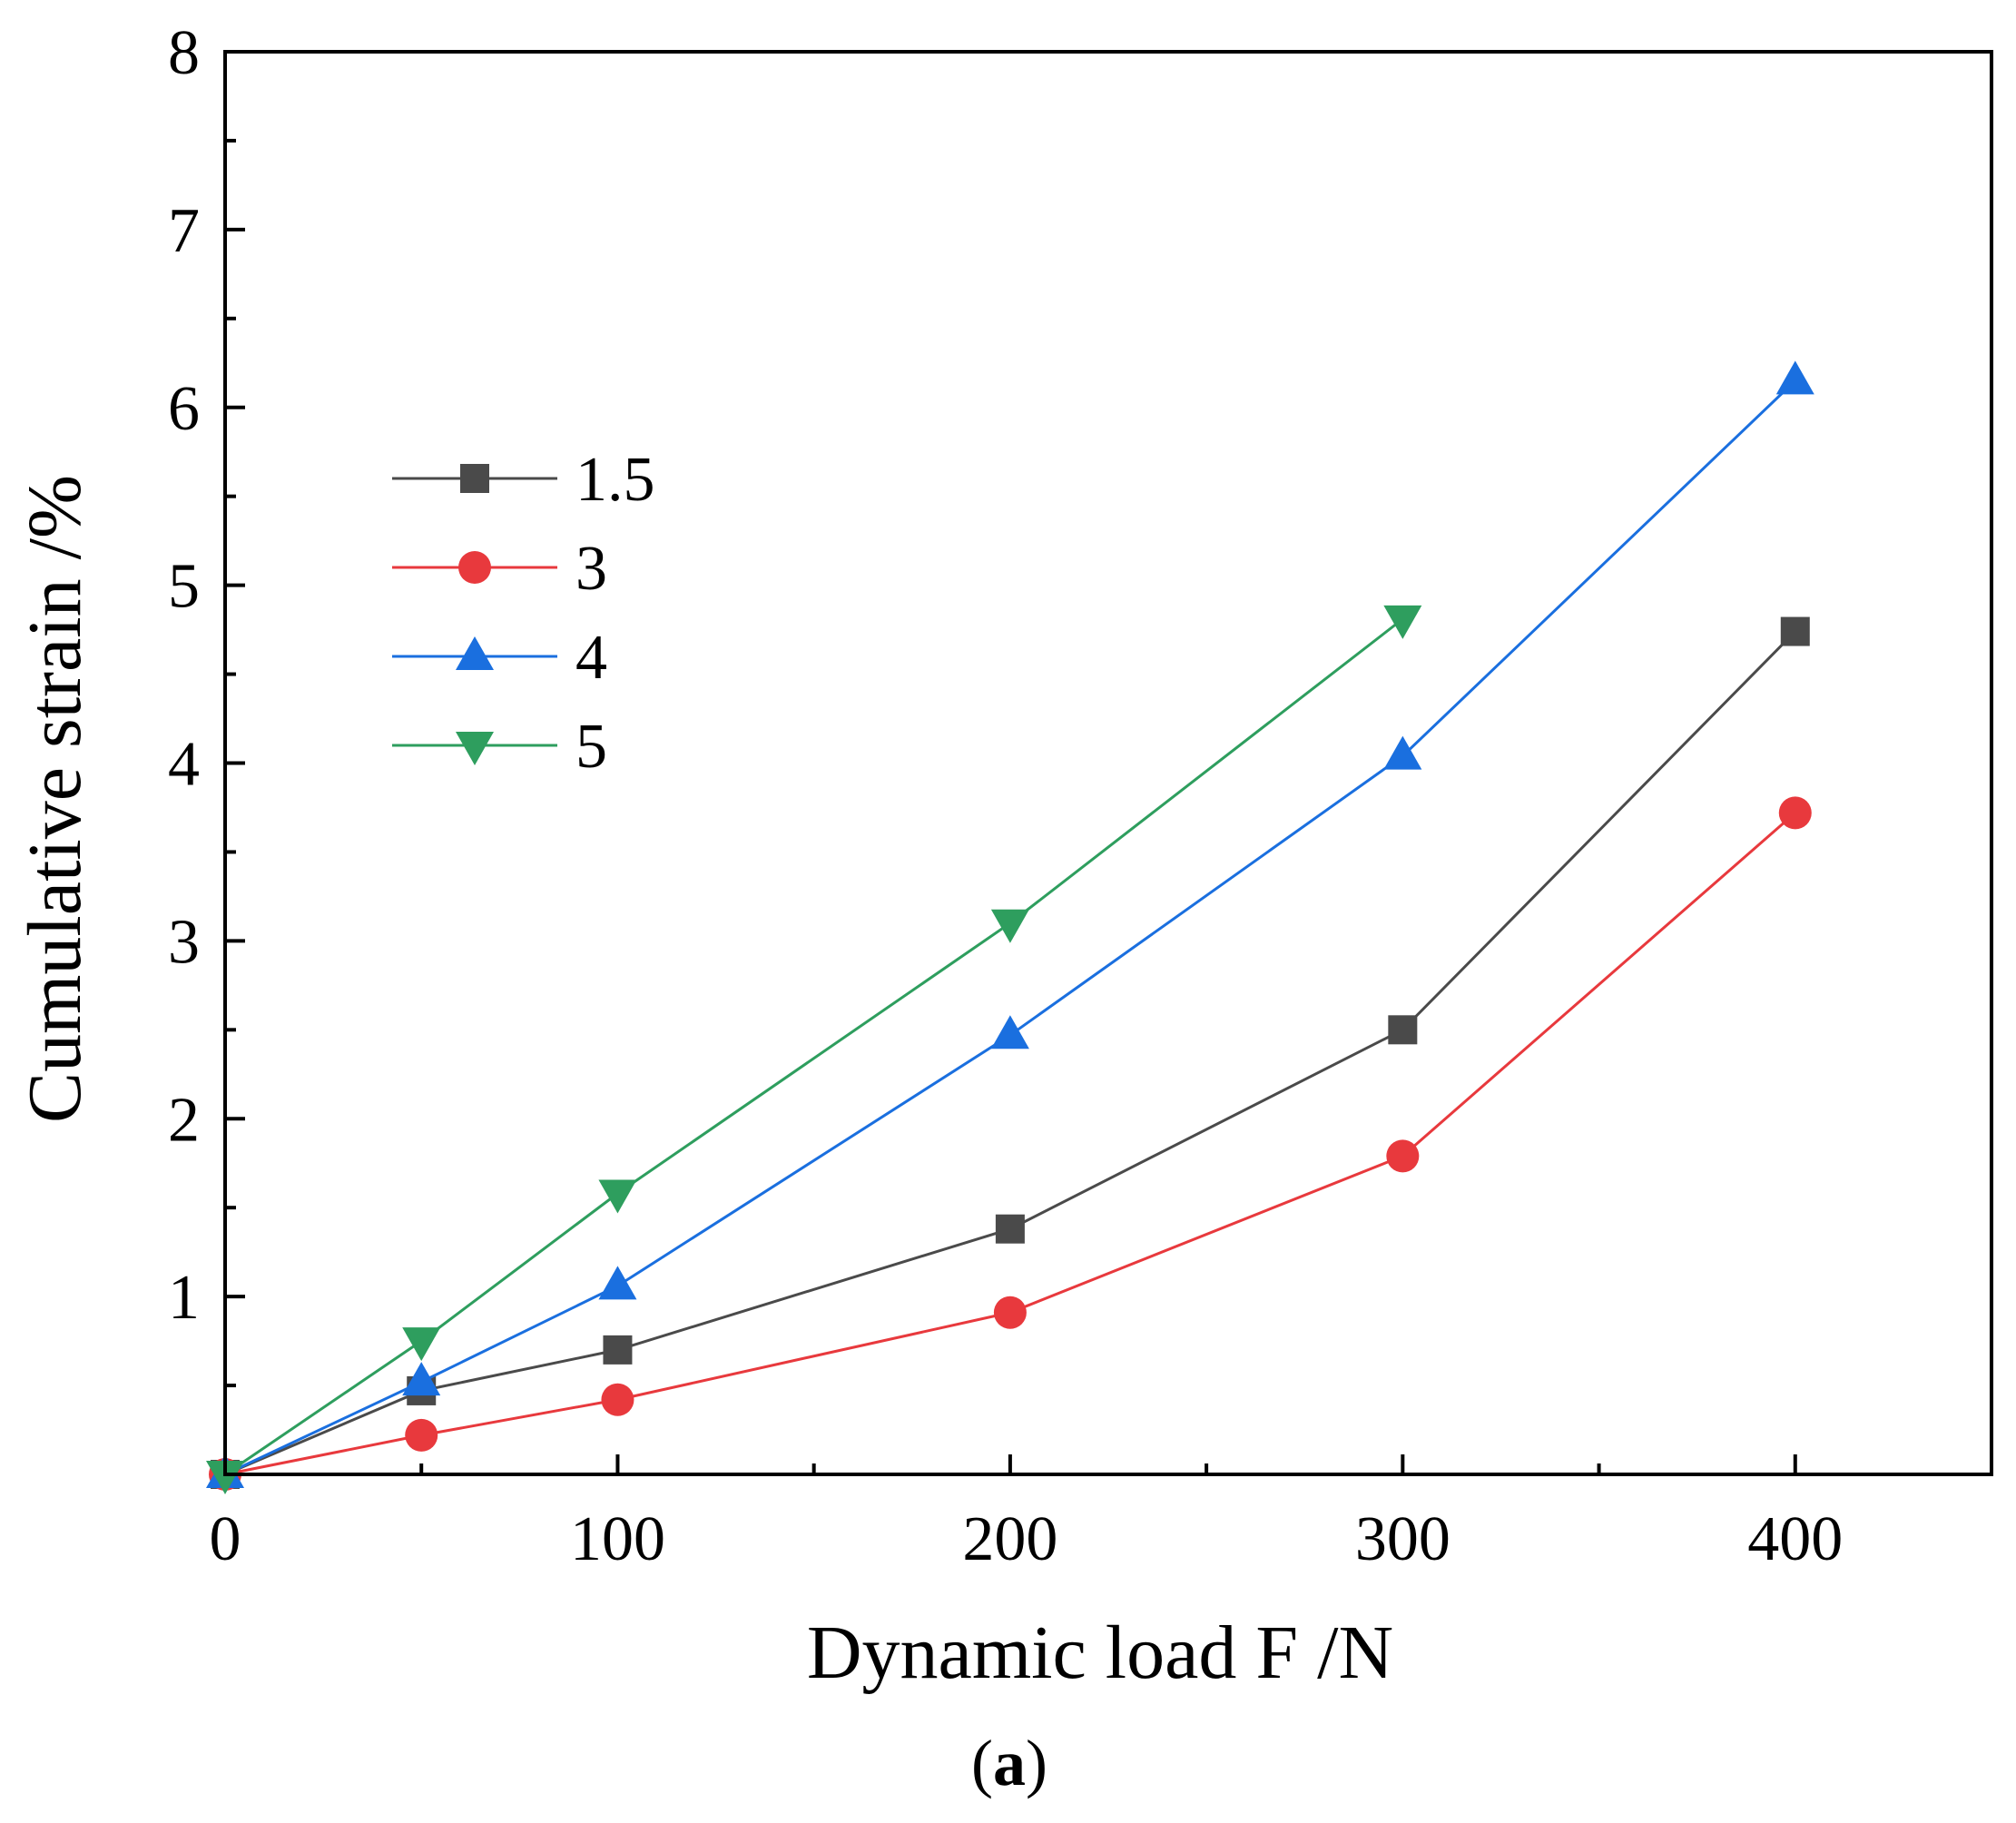  I want to click on x-tick-label: 200, so click(1009, 1539).